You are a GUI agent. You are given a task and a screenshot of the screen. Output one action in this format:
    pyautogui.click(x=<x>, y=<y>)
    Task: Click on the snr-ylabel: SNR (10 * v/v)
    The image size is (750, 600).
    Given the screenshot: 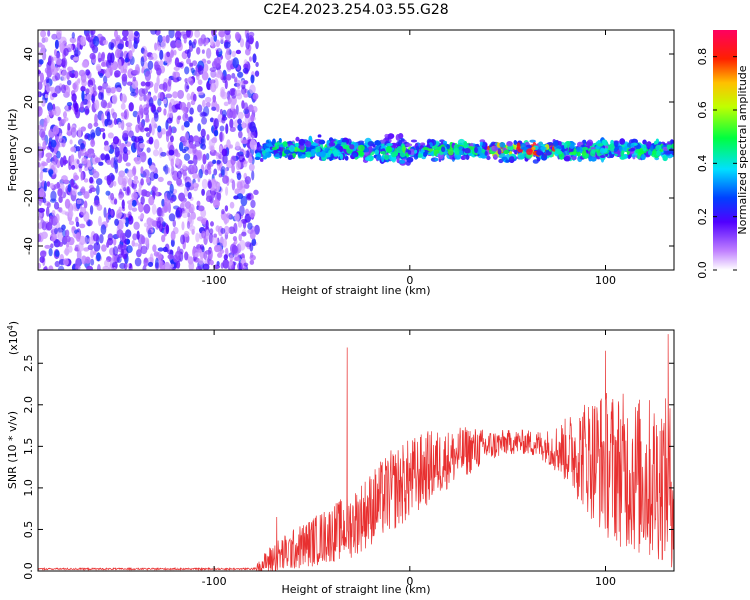 What is the action you would take?
    pyautogui.click(x=12, y=450)
    